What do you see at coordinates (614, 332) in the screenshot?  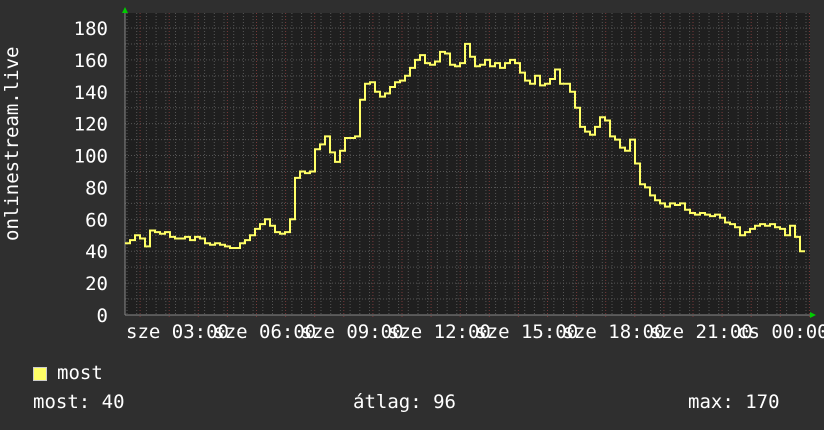 I see `x-tick-label: sze 18:00` at bounding box center [614, 332].